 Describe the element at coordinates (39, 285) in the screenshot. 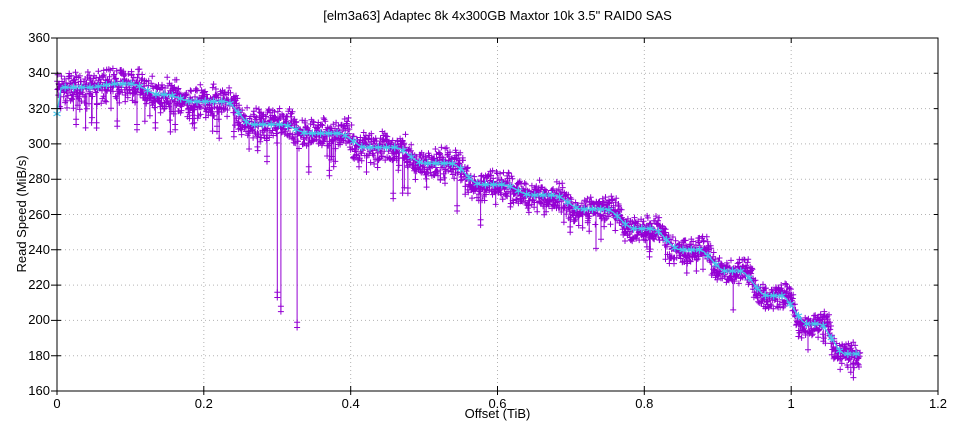

I see `y-tick-label-220: 220` at that location.